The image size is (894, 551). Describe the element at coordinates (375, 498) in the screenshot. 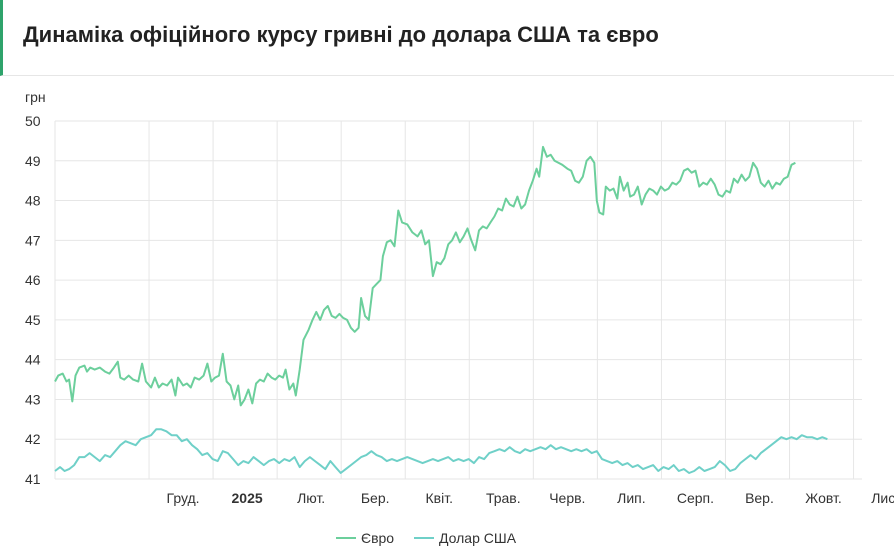

I see `x-tick-label: Бер.` at that location.